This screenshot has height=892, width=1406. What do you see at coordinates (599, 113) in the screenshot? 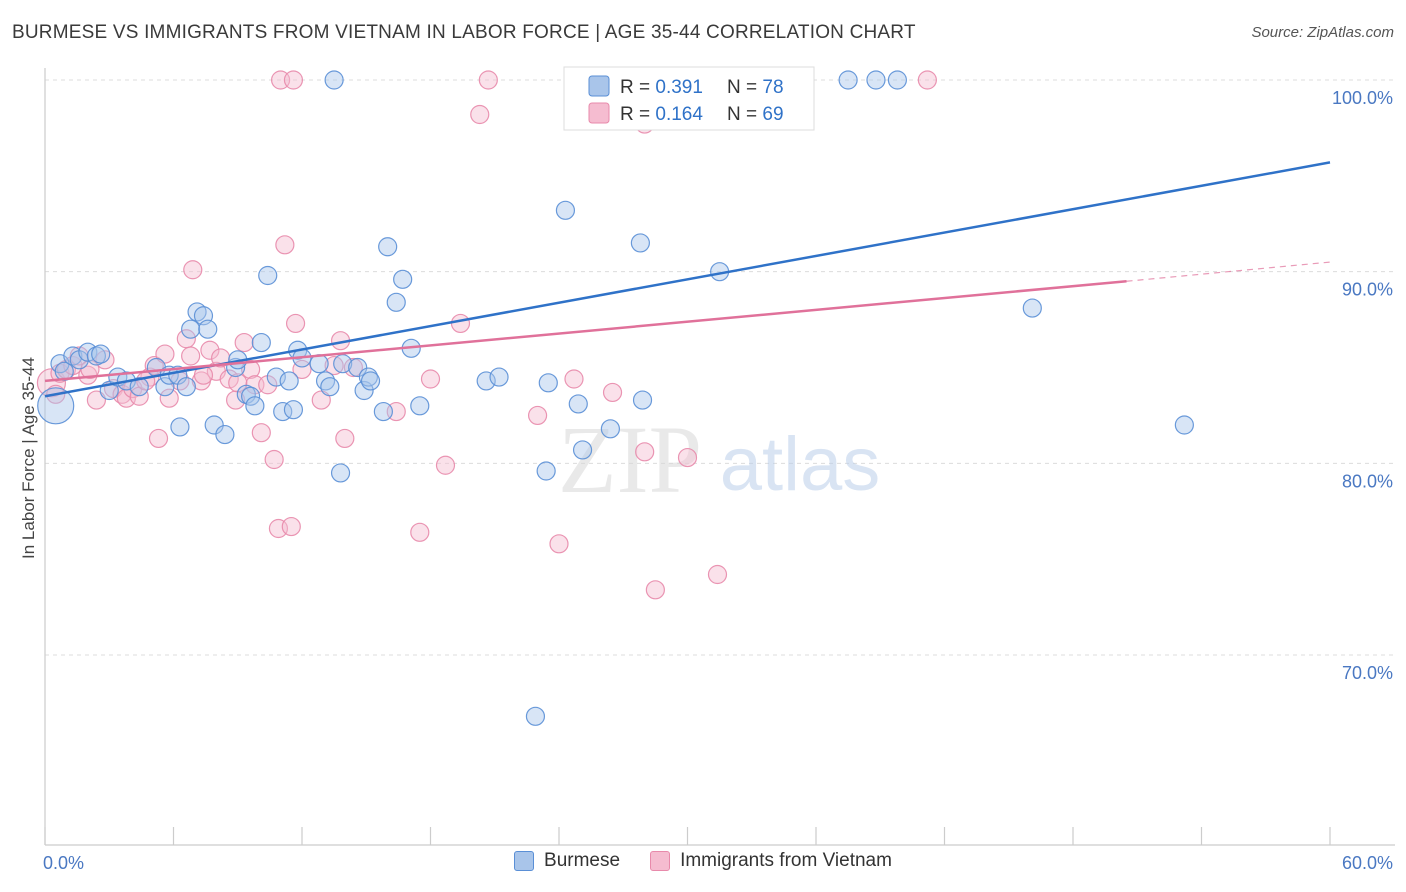
I see `stats-legend-swatch-vietnam` at bounding box center [599, 113].